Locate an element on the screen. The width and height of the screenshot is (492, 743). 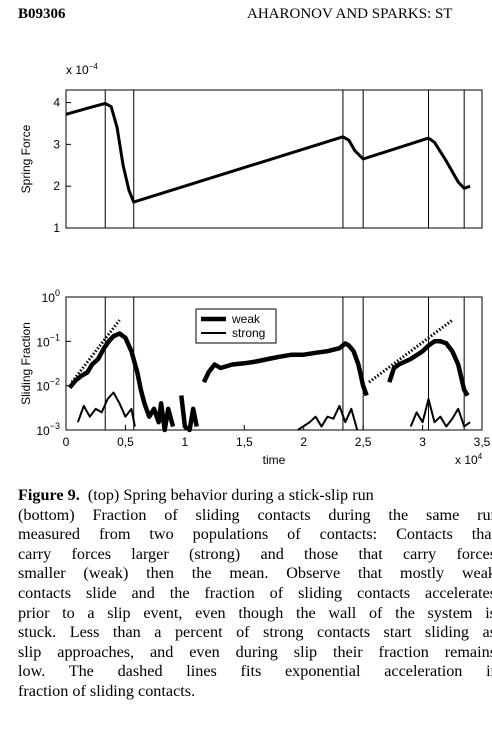
legend-label: weak is located at coordinates (246, 319).